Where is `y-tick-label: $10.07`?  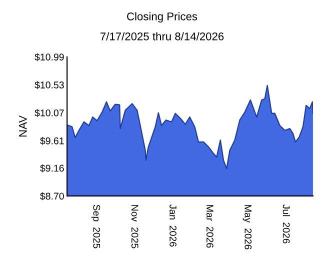
y-tick-label: $10.07 is located at coordinates (49, 113).